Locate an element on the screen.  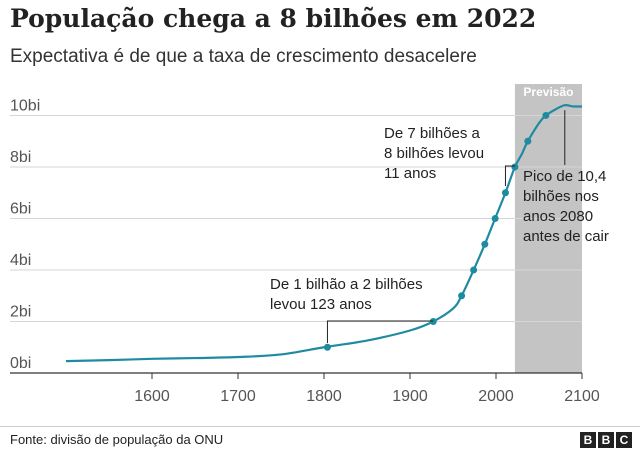
annotation-text: 8 bilhões levou is located at coordinates (434, 153).